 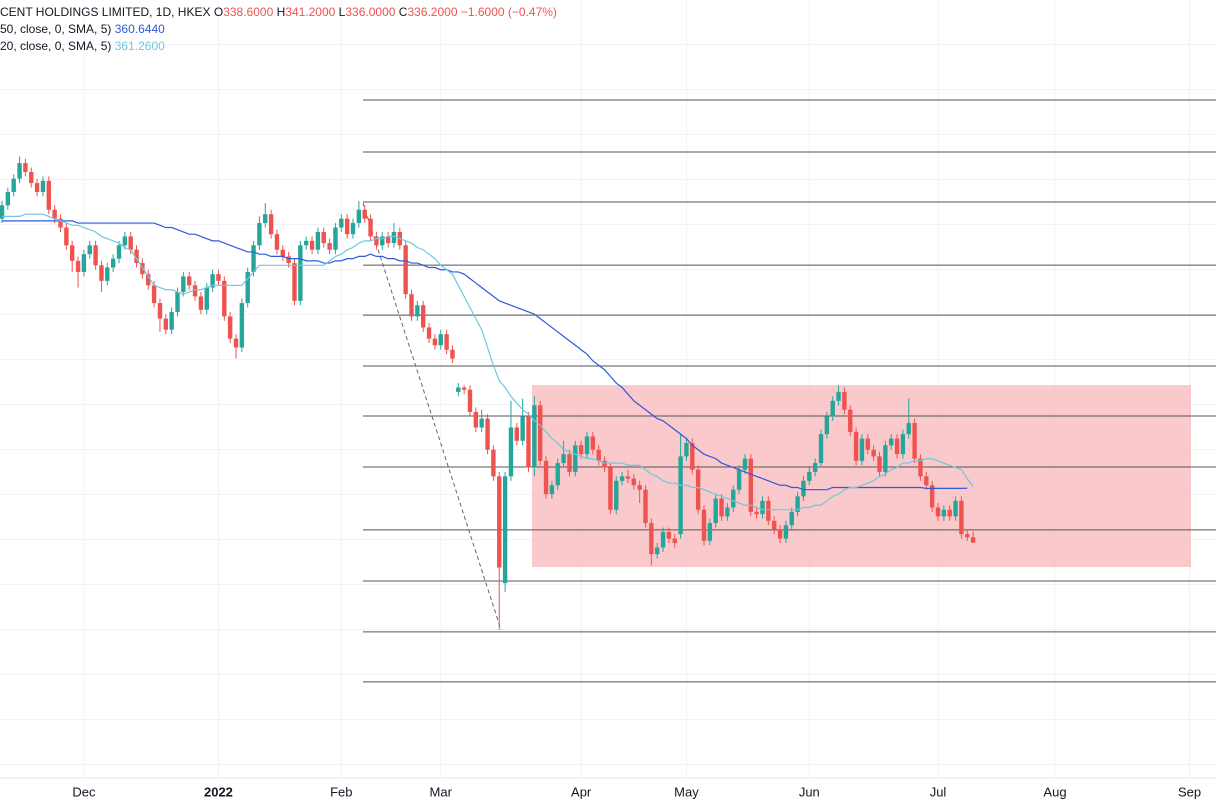 What do you see at coordinates (581, 791) in the screenshot?
I see `x-tick-label: Apr` at bounding box center [581, 791].